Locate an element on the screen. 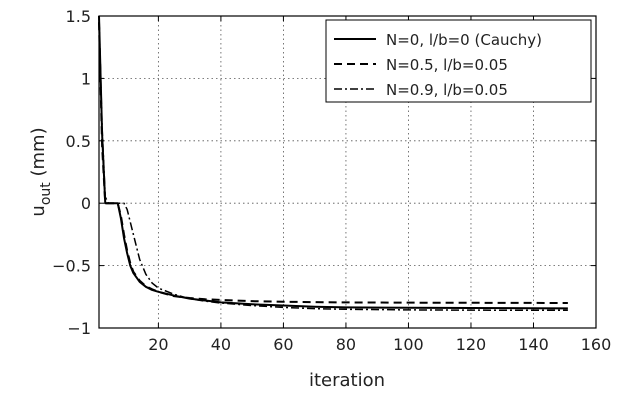 The height and width of the screenshot is (394, 617). x-tick-label: 20 is located at coordinates (158, 344).